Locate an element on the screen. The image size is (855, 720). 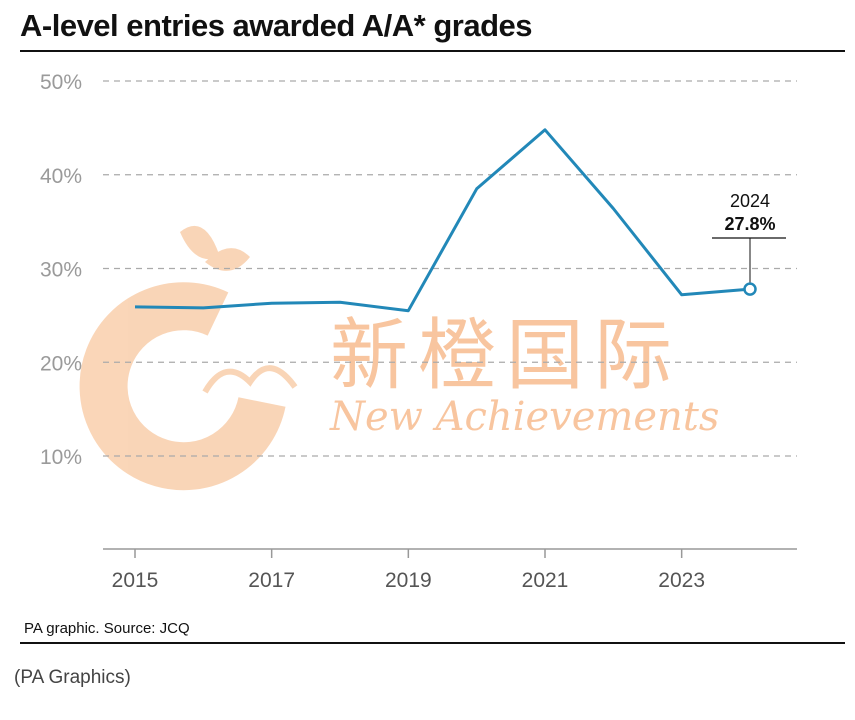
end-point-marker is located at coordinates (750, 289).